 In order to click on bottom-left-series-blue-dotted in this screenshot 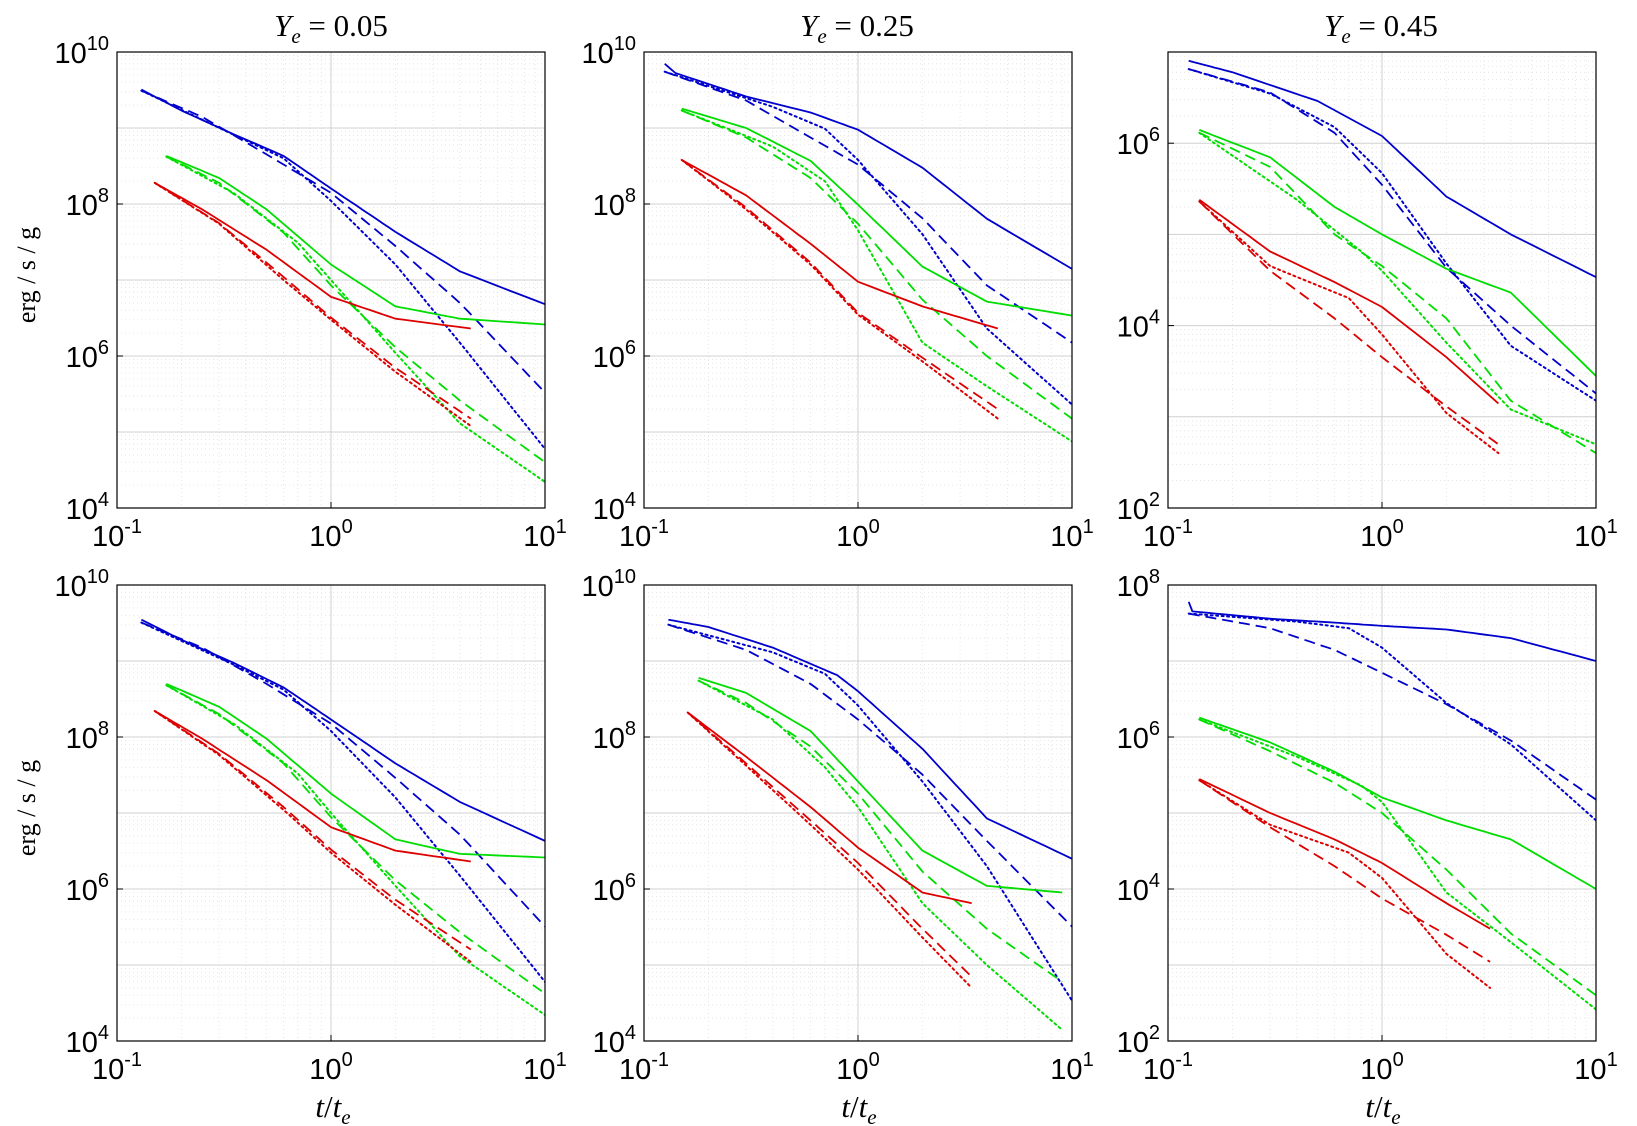, I will do `click(342, 802)`.